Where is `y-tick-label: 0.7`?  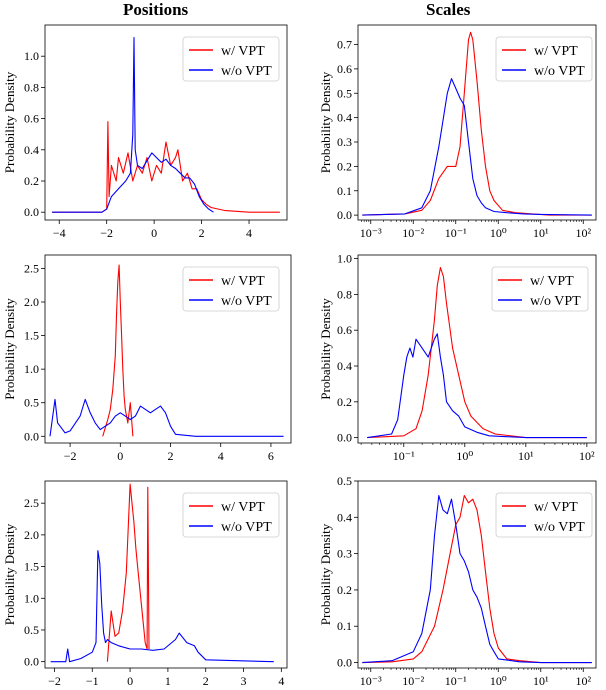
y-tick-label: 0.7 is located at coordinates (344, 45).